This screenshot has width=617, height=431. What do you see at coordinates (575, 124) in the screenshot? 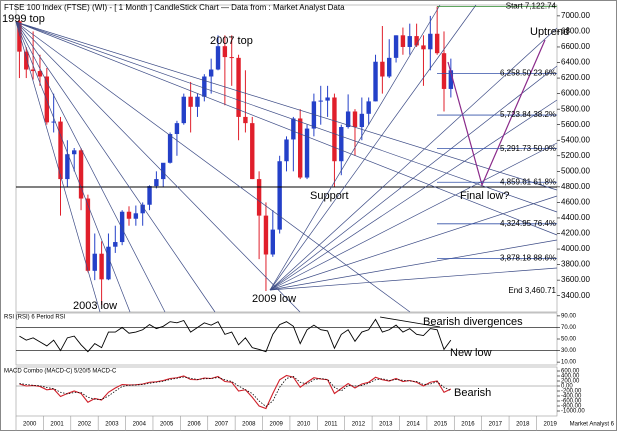
I see `y-tick-label: 5600.00` at bounding box center [575, 124].